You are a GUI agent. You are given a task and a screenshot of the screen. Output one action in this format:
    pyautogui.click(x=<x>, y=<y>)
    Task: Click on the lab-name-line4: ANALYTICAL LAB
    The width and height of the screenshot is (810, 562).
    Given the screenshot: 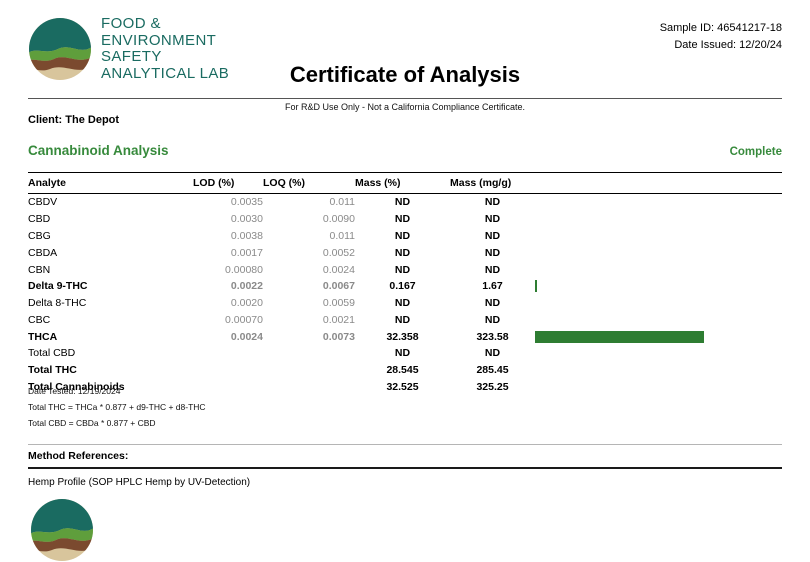 What is the action you would take?
    pyautogui.click(x=165, y=73)
    